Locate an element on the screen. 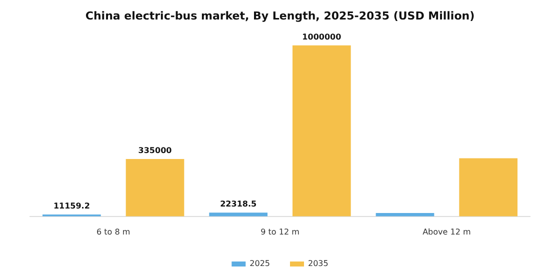 The width and height of the screenshot is (560, 280). x-tick-label: Above 12 m is located at coordinates (446, 231).